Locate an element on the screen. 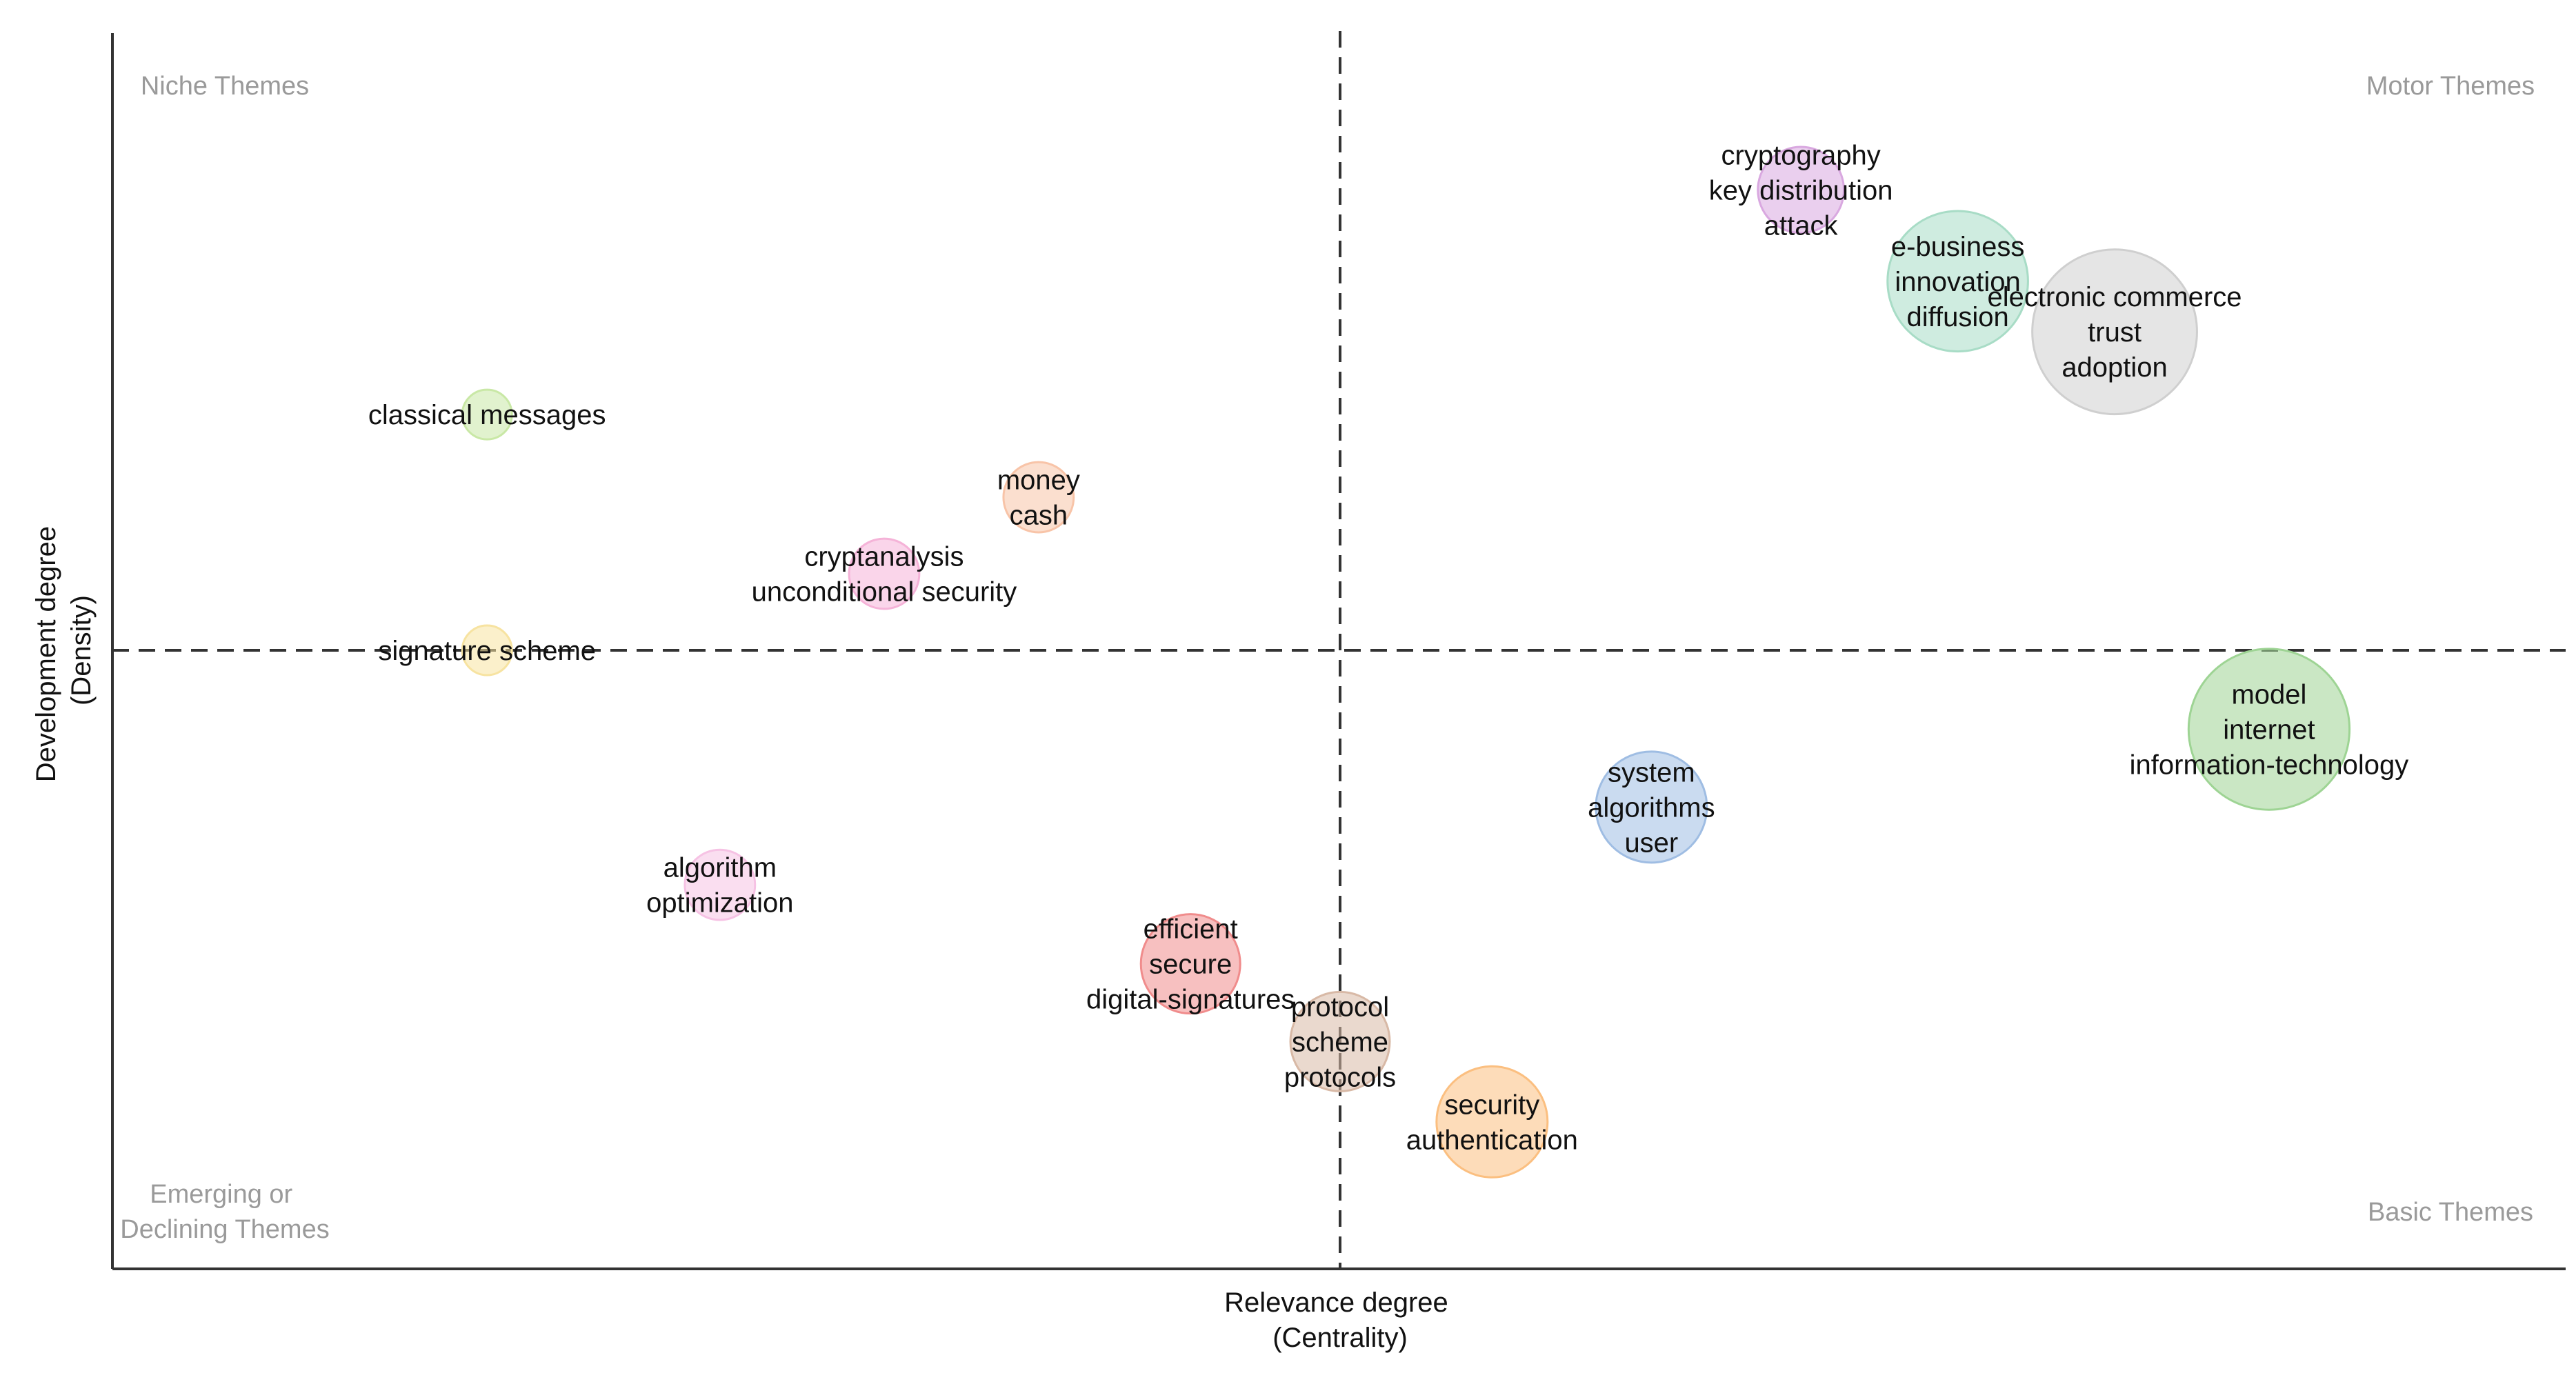 This screenshot has width=2576, height=1373. cluster-label-8-line-1: algorithms is located at coordinates (1651, 807).